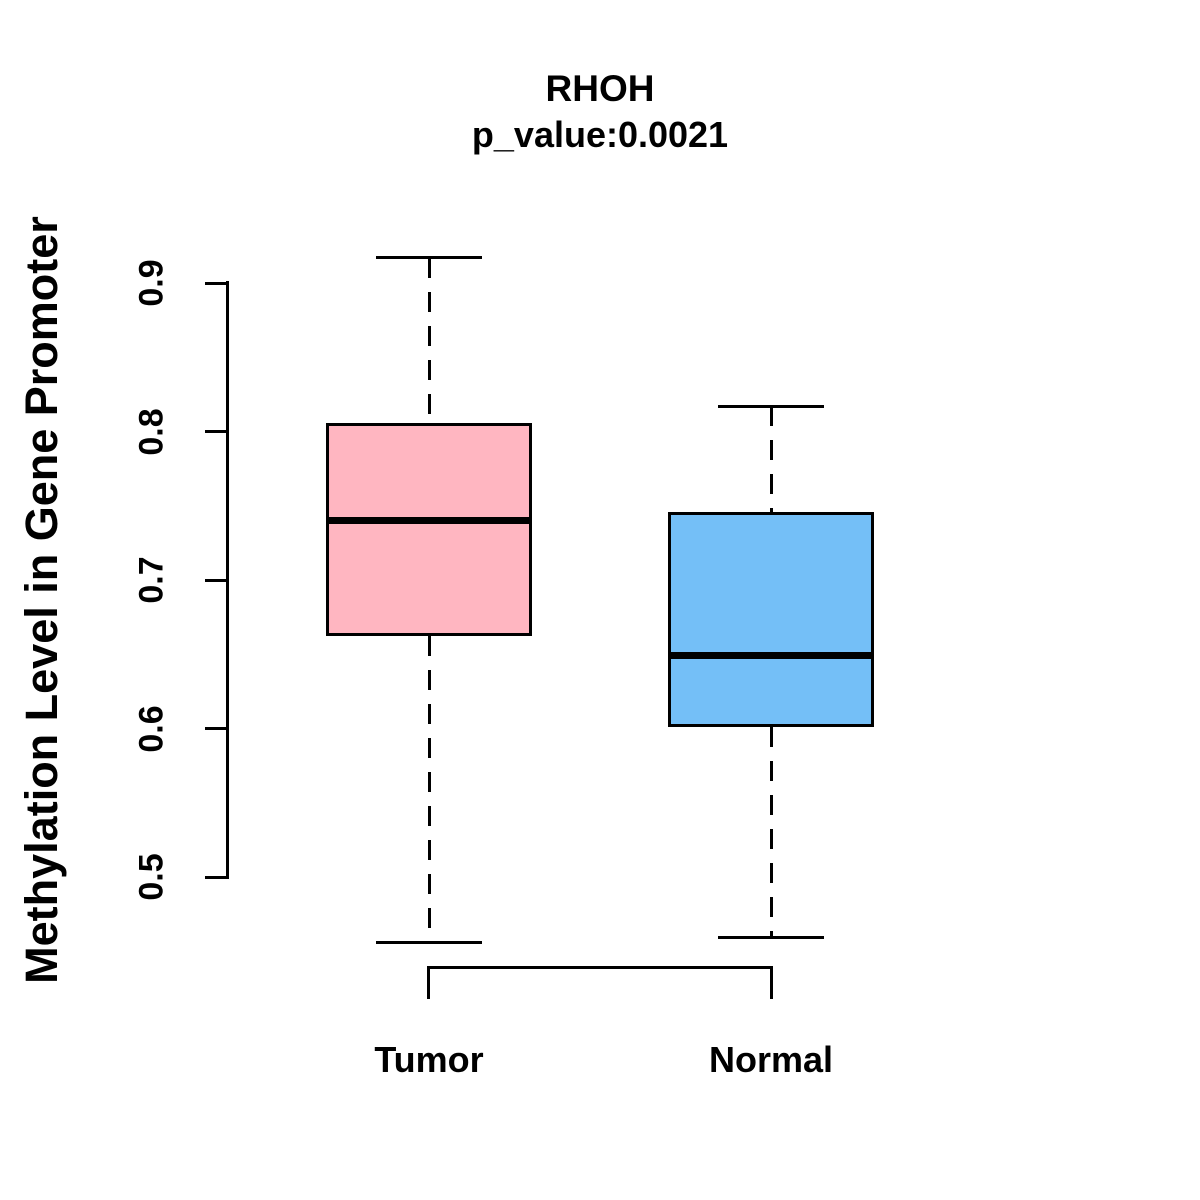 This screenshot has width=1200, height=1200. I want to click on whisker-cap-lower-tumor, so click(429, 942).